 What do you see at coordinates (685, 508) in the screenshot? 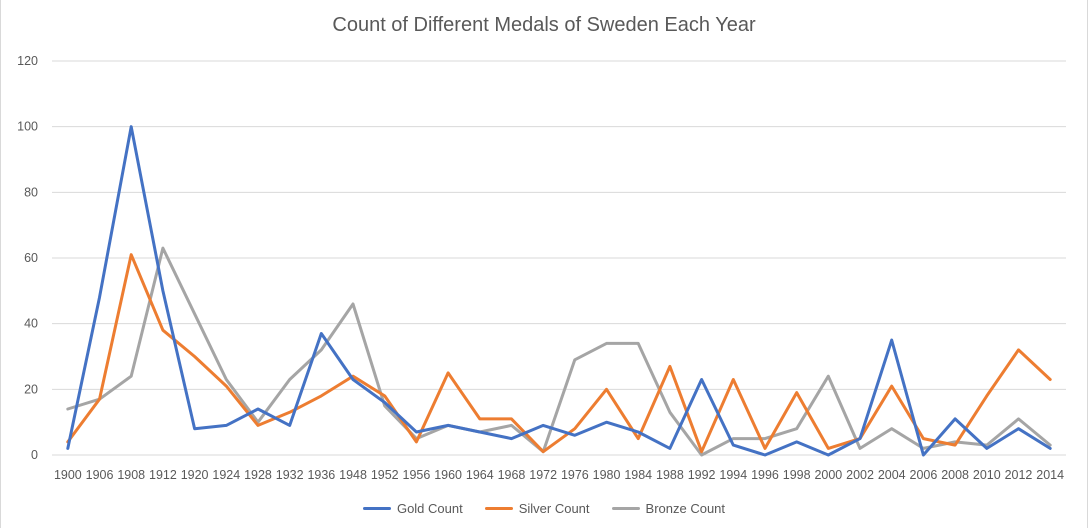
I see `legend-label-bronze: Bronze Count` at bounding box center [685, 508].